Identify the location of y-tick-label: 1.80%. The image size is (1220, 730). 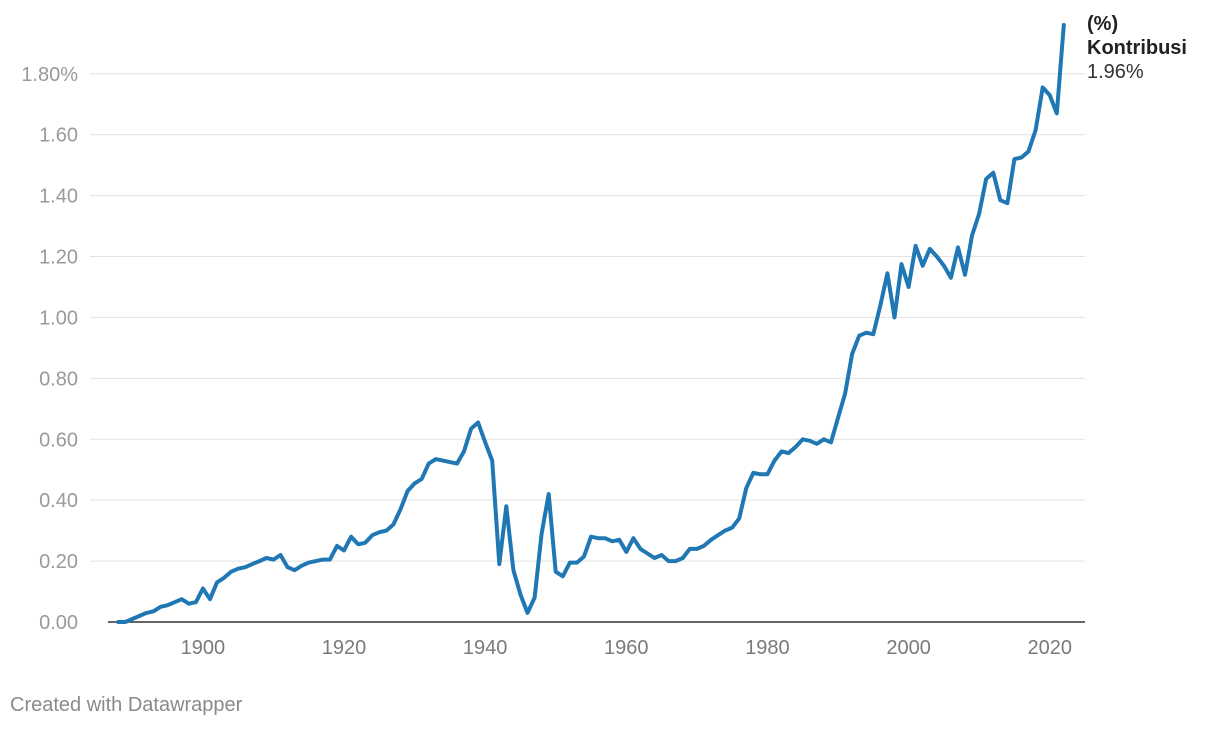
(49, 75).